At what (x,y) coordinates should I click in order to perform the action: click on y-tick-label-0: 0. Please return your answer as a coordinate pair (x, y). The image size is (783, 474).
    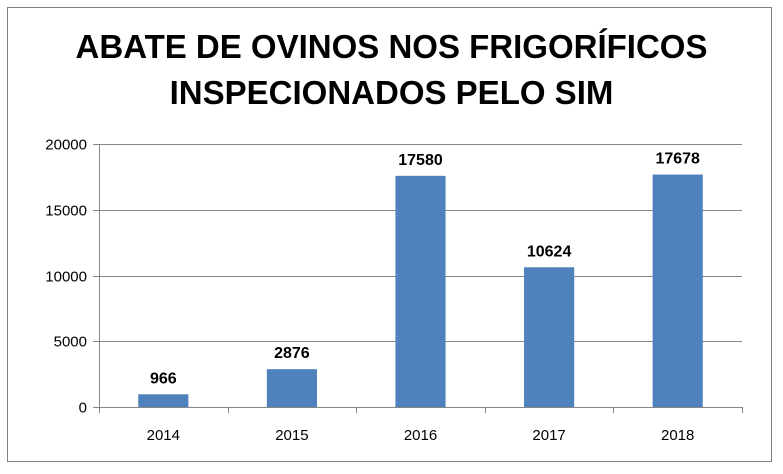
    Looking at the image, I should click on (83, 408).